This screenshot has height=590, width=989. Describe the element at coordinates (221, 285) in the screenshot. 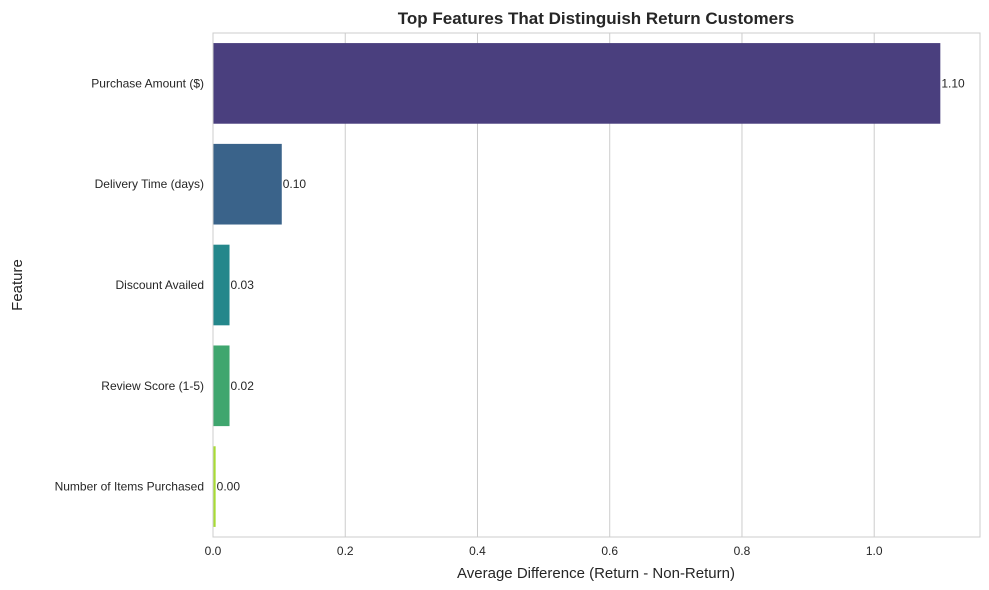

I see `bar-discount-availed` at that location.